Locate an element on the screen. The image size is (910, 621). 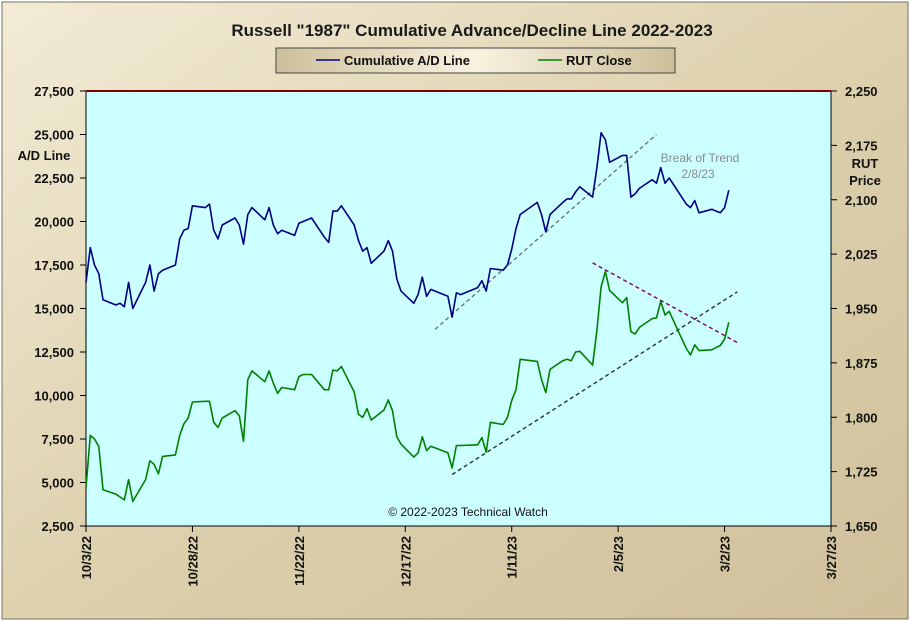
x-axis-tick-label: 1/11/23 is located at coordinates (512, 557).